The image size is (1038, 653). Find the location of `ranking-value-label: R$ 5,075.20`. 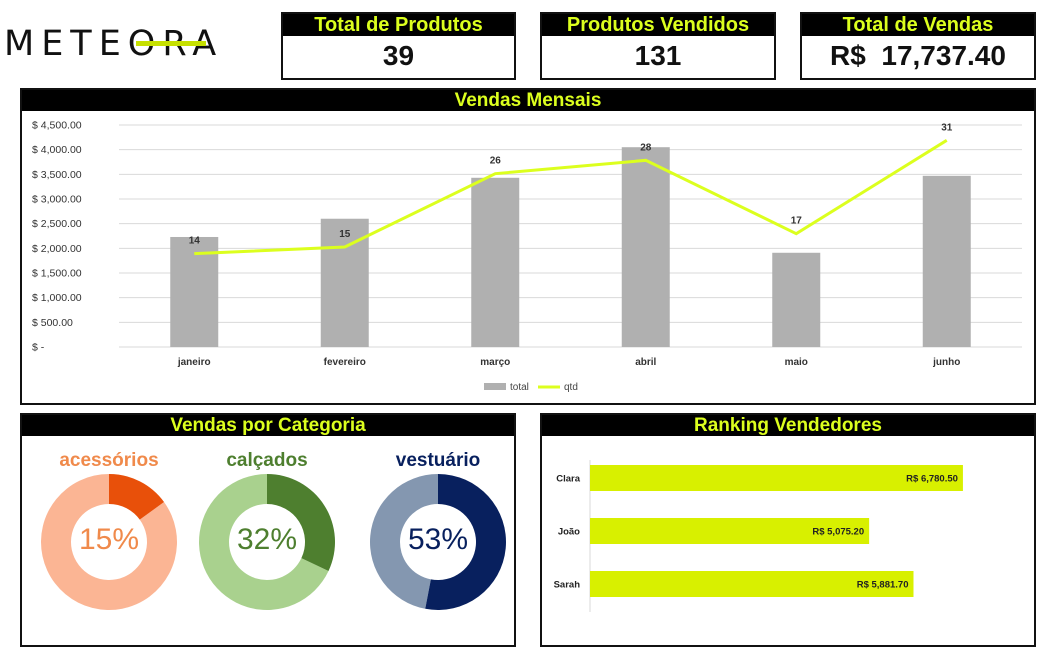

ranking-value-label: R$ 5,075.20 is located at coordinates (838, 532).